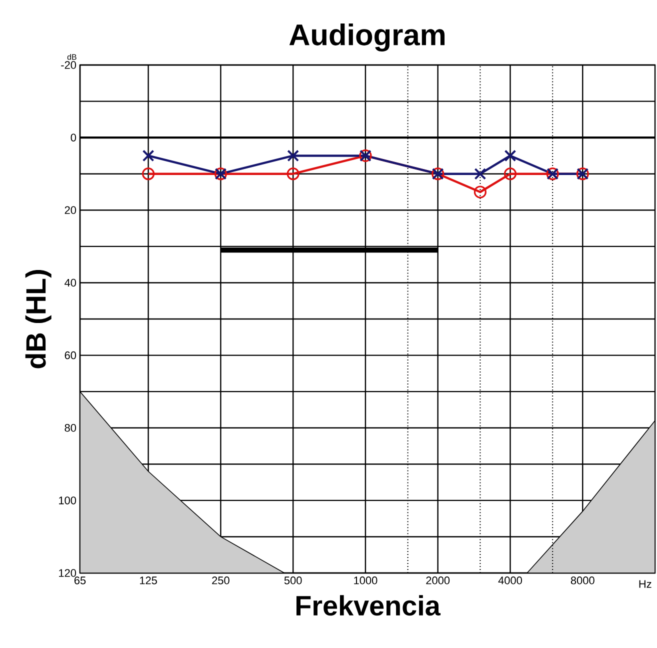  Describe the element at coordinates (510, 580) in the screenshot. I see `x-tick-label: 4000` at that location.